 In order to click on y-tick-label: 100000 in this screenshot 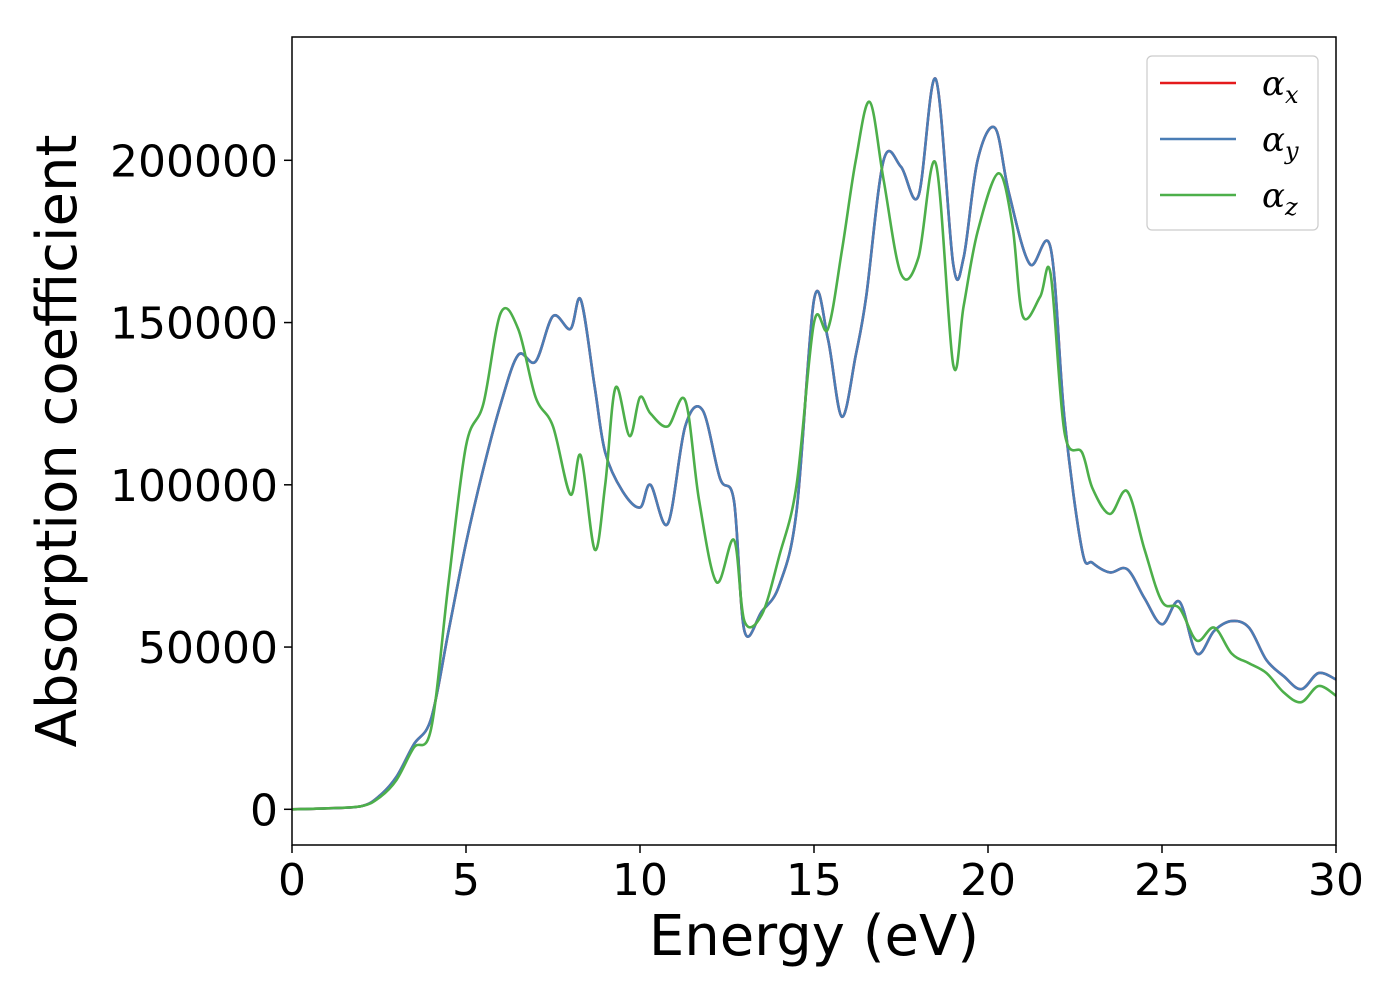, I will do `click(194, 486)`.